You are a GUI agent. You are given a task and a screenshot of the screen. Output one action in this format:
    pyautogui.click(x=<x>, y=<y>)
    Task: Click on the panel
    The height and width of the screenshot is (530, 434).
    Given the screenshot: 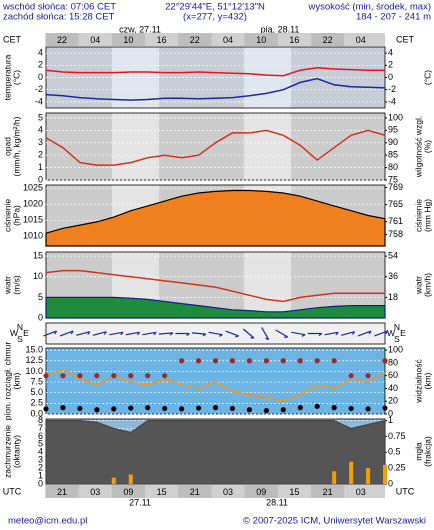 What is the action you would take?
    pyautogui.click(x=215, y=381)
    